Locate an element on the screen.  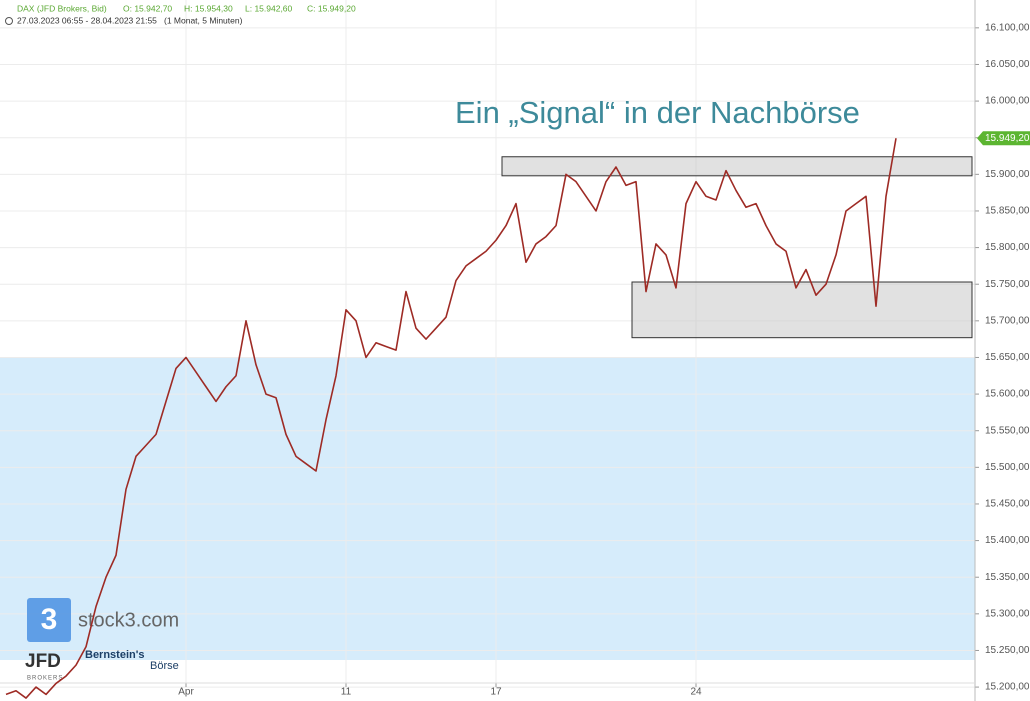
period: (1 Monat, 5 Minuten) is located at coordinates (203, 20).